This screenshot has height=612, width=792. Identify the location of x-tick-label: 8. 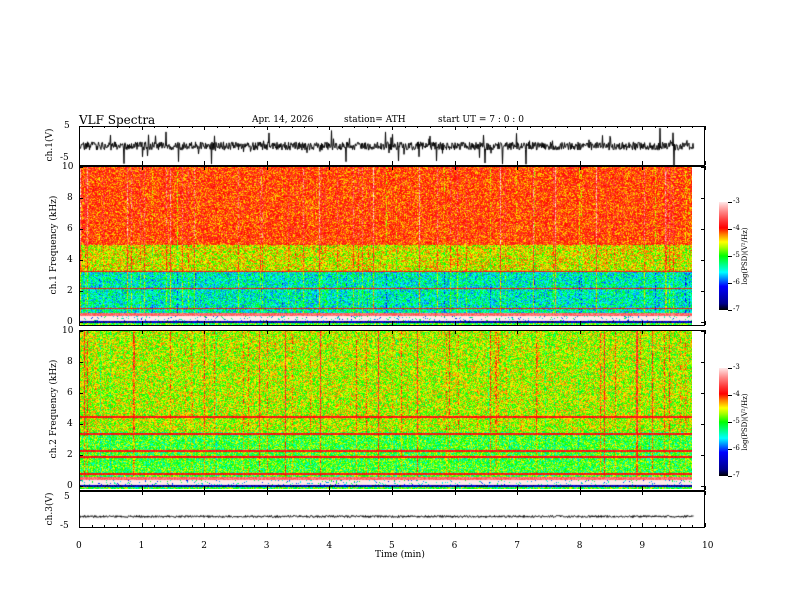
(579, 546).